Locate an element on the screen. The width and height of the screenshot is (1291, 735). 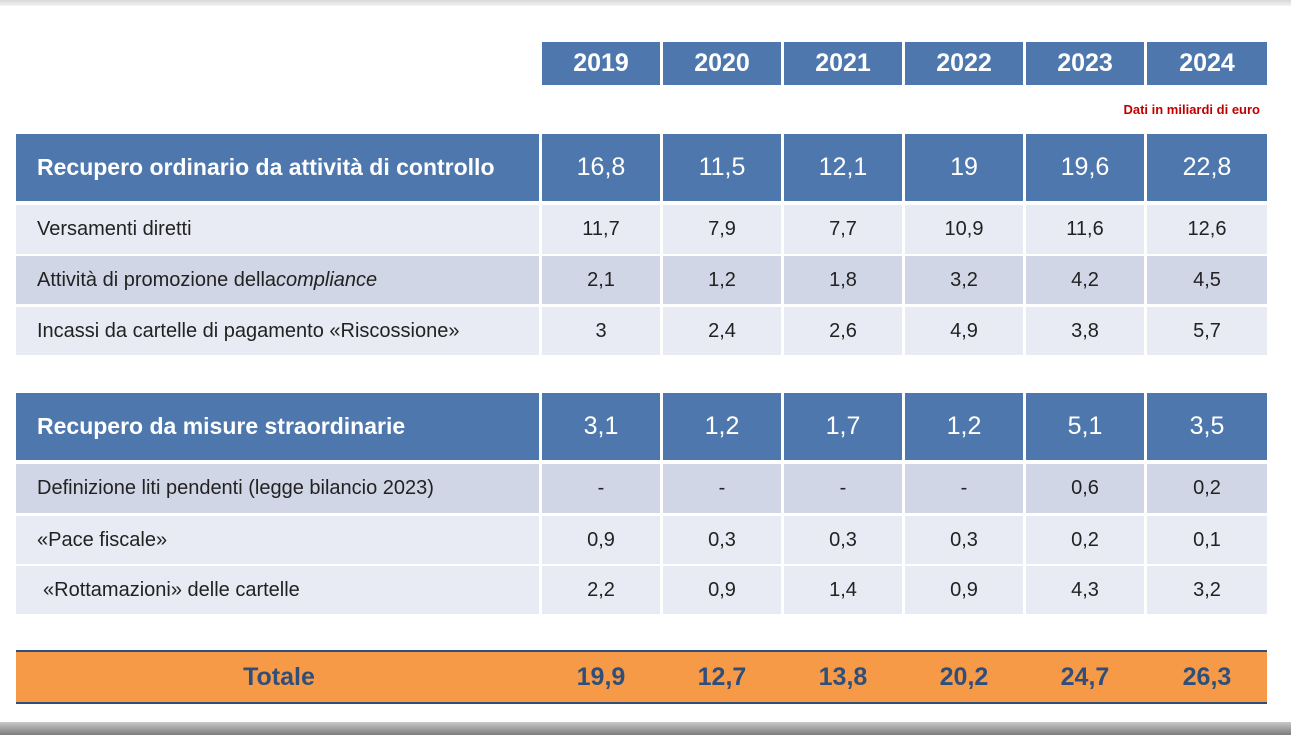
value-cell: 22,8 is located at coordinates (1207, 167).